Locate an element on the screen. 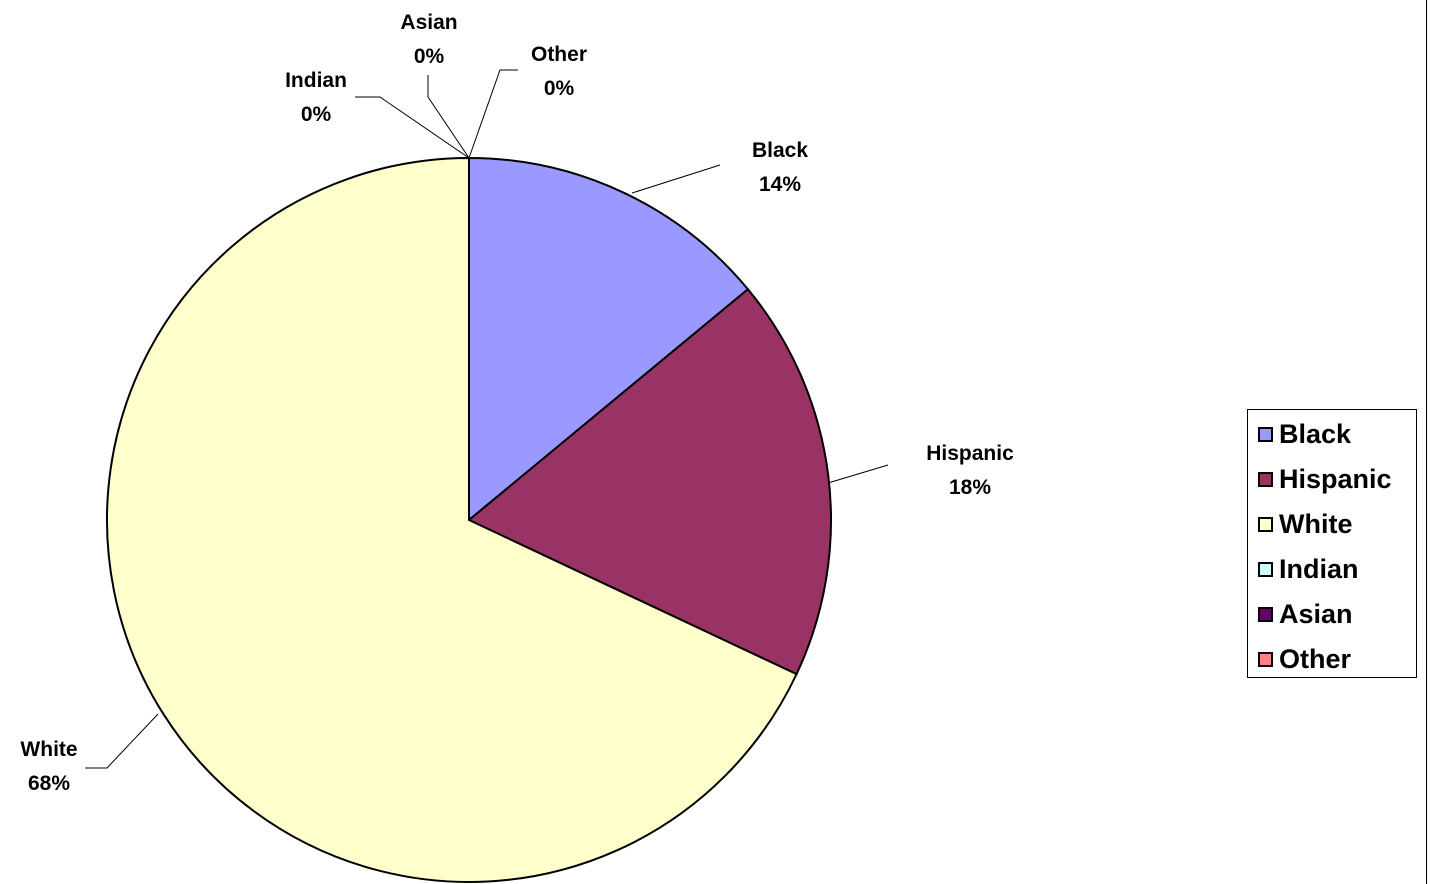 Image resolution: width=1430 pixels, height=884 pixels. legend-item-other: Other is located at coordinates (1332, 659).